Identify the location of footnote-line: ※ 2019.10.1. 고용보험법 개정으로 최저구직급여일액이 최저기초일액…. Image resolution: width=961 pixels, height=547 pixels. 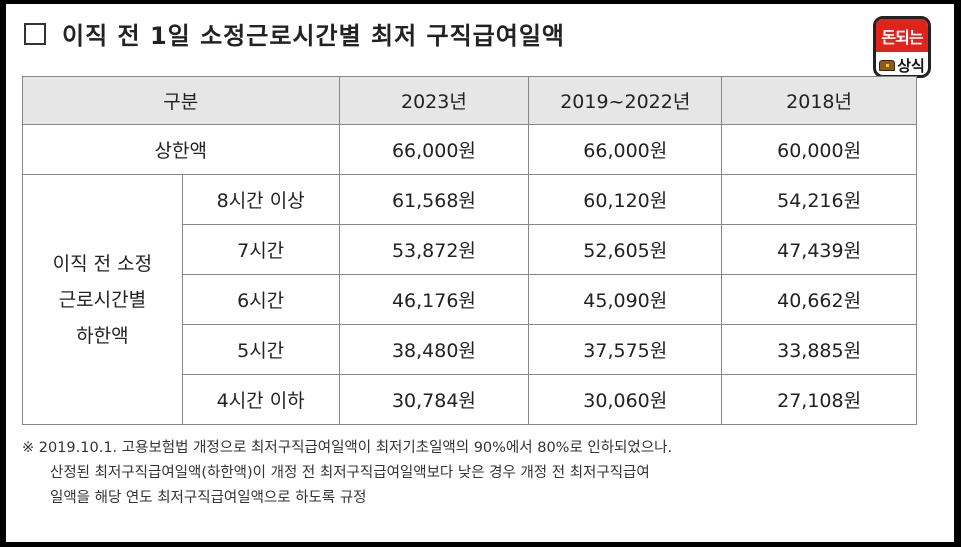
(347, 448).